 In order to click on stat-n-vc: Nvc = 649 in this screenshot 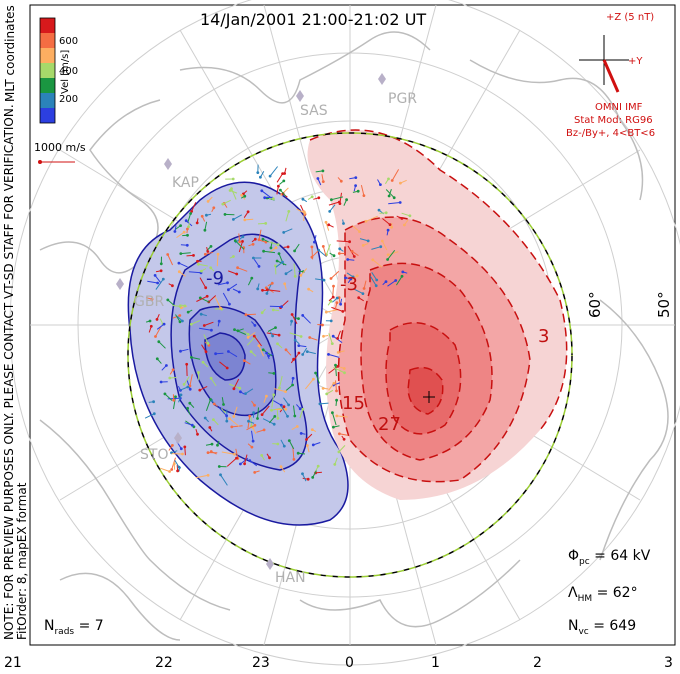, I will do `click(602, 627)`.